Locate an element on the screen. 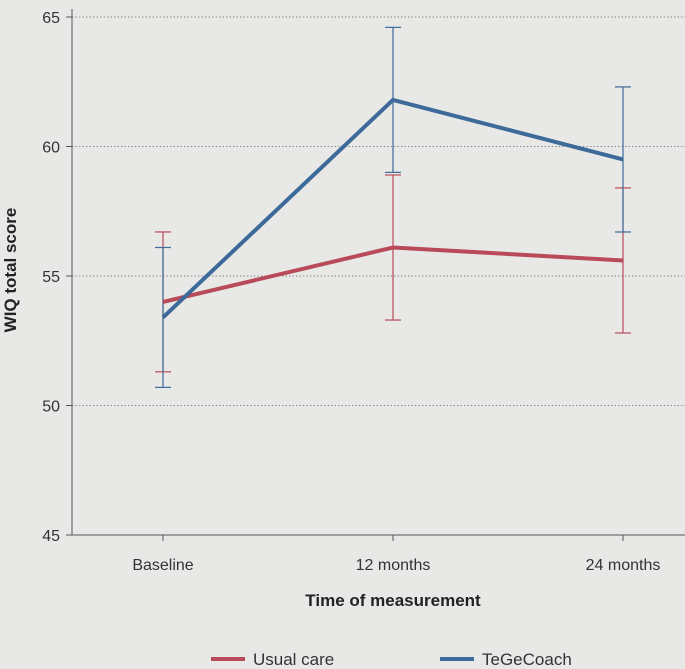 Image resolution: width=685 pixels, height=669 pixels. y-tick-label: 60 is located at coordinates (51, 148).